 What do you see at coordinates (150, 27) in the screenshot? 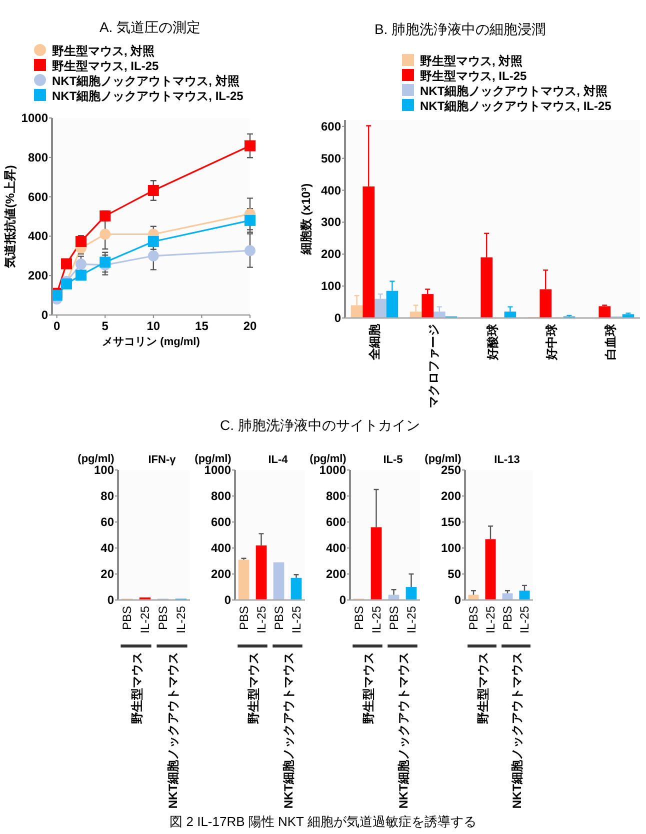
I see `chart-title: A. 気道圧の測定` at bounding box center [150, 27].